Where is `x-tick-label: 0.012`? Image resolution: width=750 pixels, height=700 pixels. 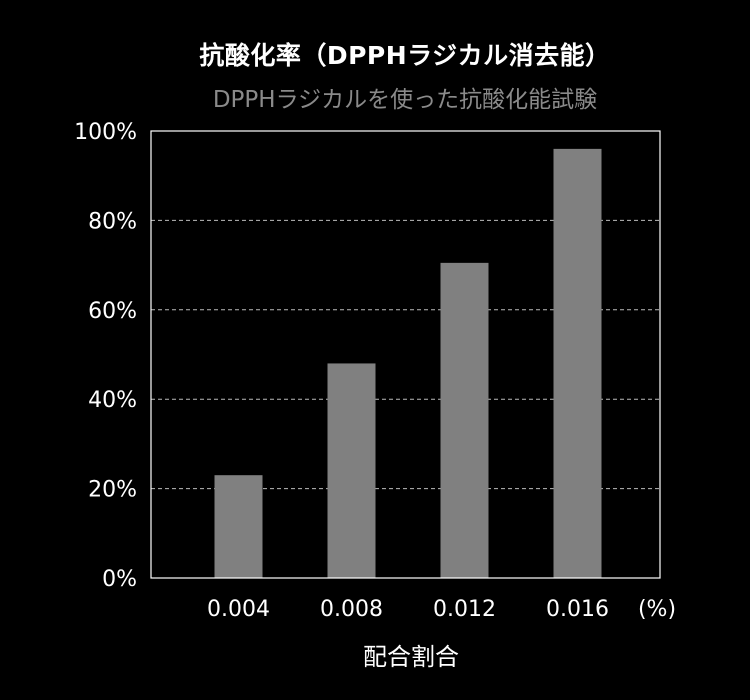
x-tick-label: 0.012 is located at coordinates (464, 609).